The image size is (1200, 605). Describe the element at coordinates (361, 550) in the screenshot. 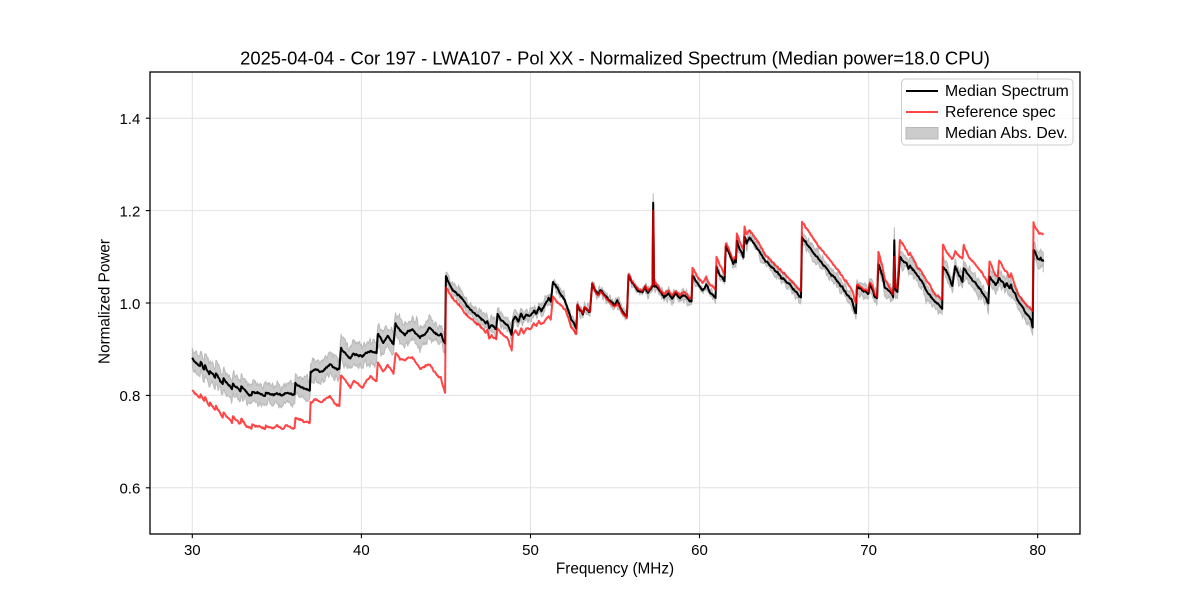

I see `svg-text: 40` at that location.